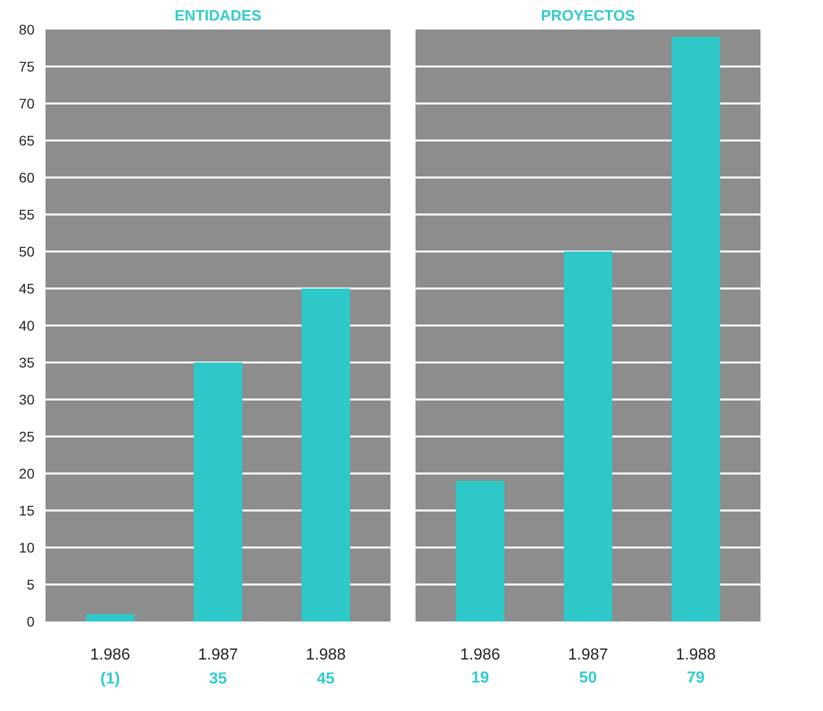 Image resolution: width=823 pixels, height=711 pixels. What do you see at coordinates (26, 30) in the screenshot?
I see `y-tick-label: 80` at bounding box center [26, 30].